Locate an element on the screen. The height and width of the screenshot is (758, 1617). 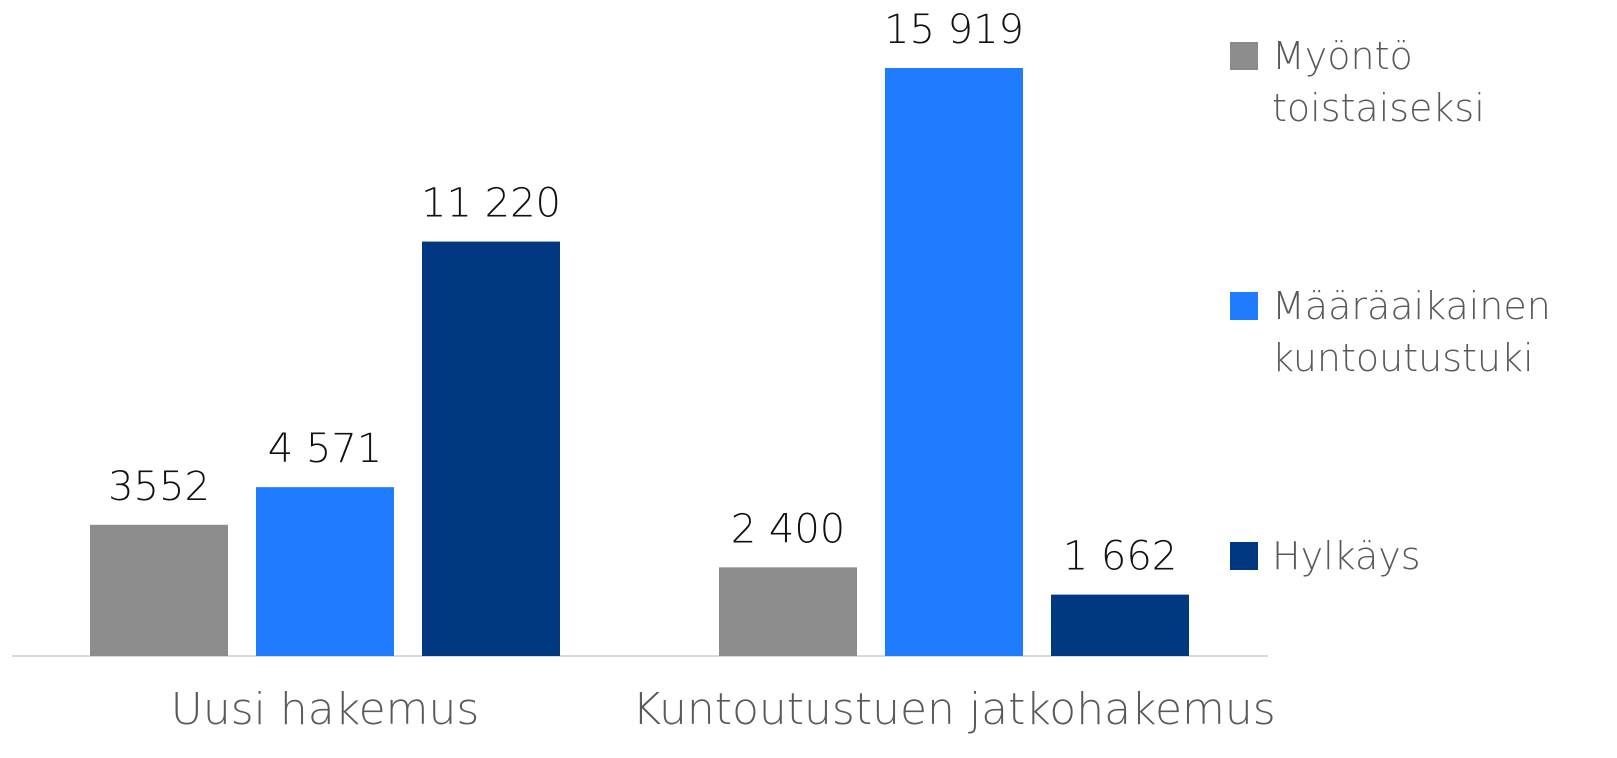
value-label: 11 220 is located at coordinates (491, 204).